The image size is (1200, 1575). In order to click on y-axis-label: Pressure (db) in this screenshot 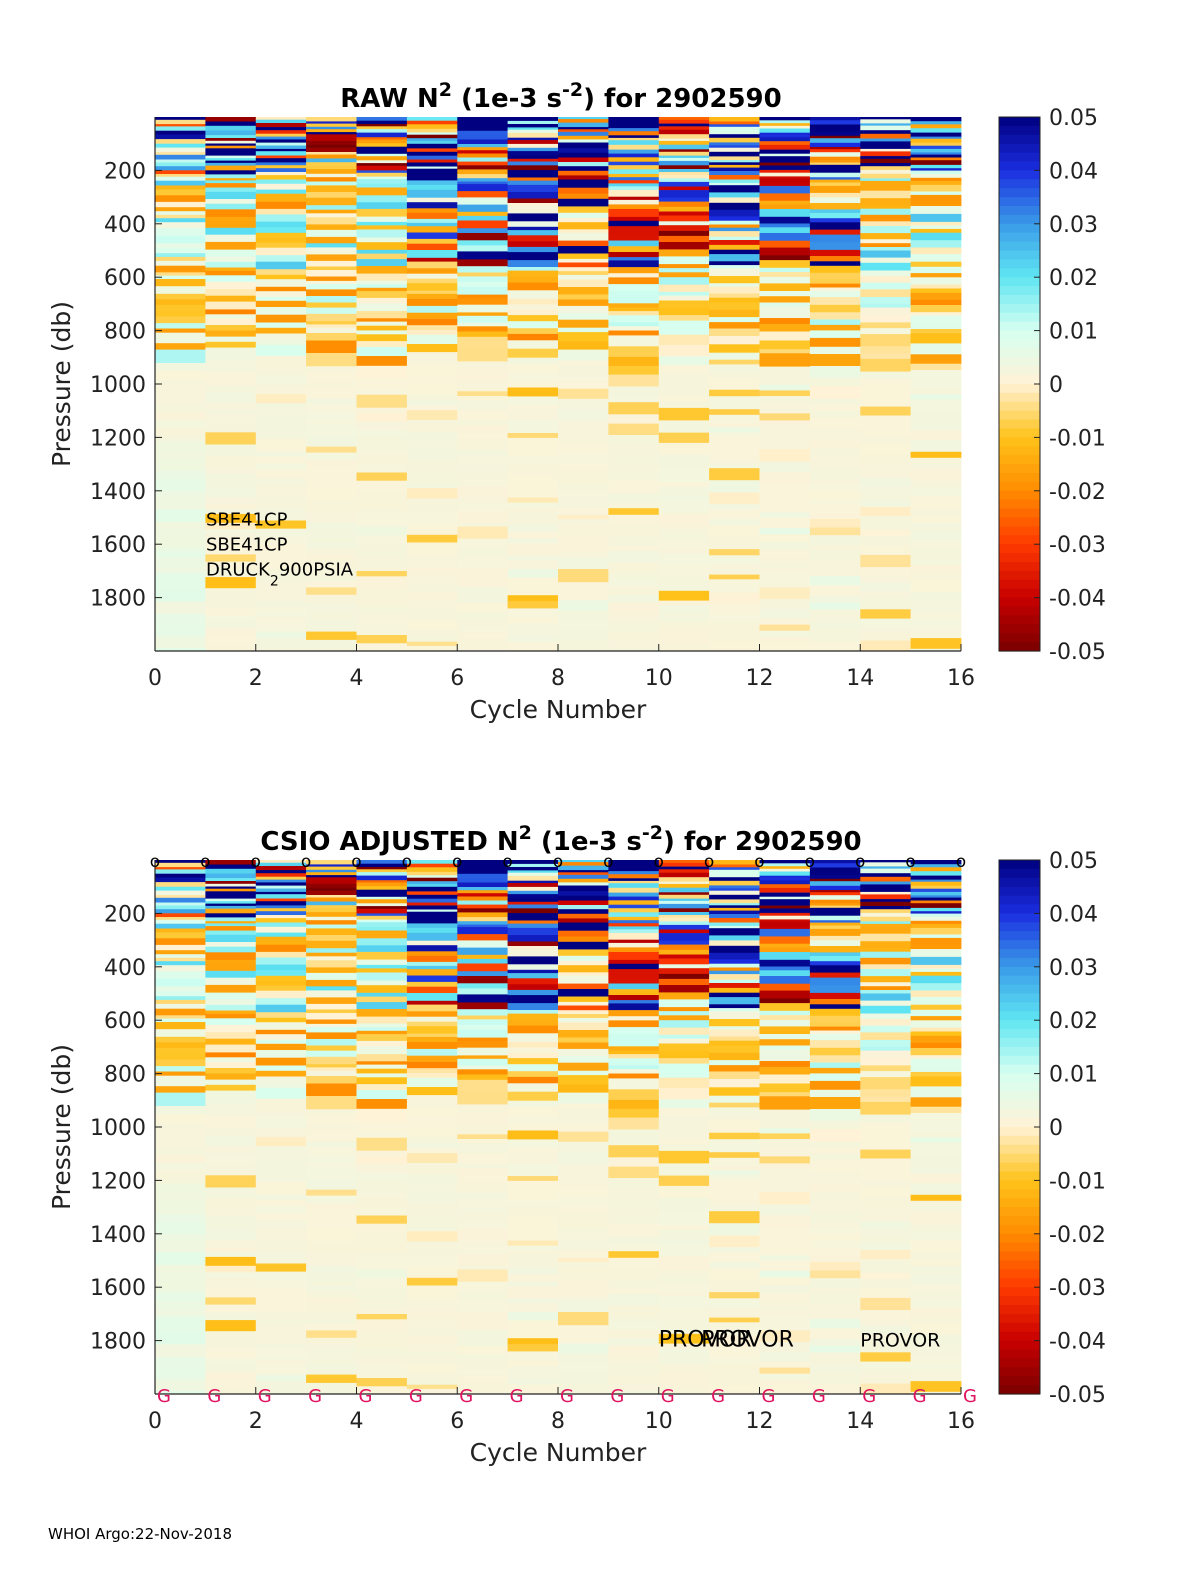, I will do `click(61, 384)`.